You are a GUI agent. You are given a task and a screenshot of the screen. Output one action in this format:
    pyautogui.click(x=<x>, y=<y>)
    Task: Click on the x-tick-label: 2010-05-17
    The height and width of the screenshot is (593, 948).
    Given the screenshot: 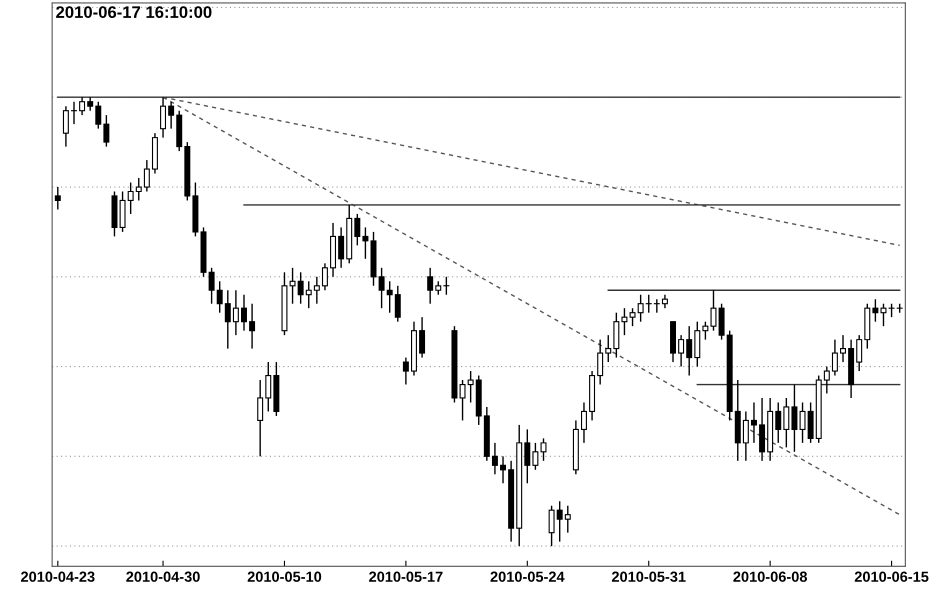 What is the action you would take?
    pyautogui.click(x=406, y=577)
    